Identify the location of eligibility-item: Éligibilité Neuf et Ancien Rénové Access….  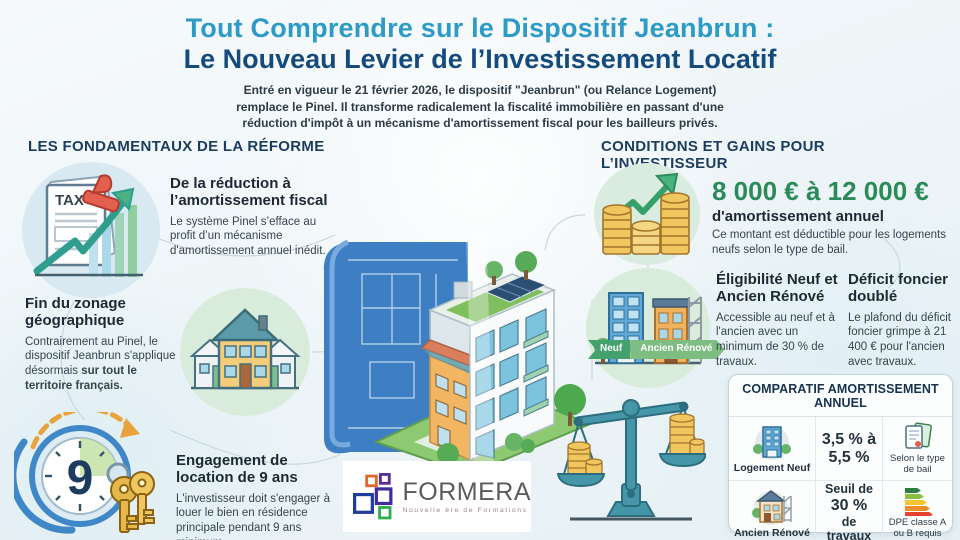
(777, 320).